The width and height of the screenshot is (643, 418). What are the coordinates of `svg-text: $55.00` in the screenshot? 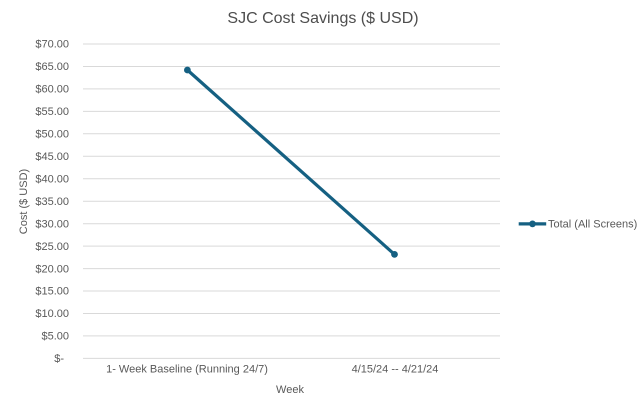 It's located at (52, 112).